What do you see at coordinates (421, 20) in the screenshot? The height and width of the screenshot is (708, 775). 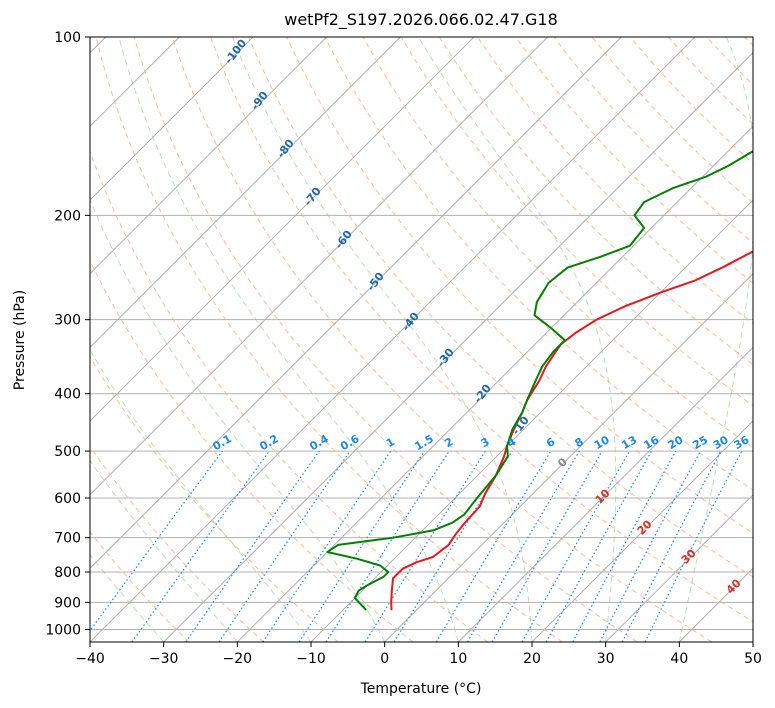 I see `chart-title: wetPf2_S197.2026.066.02.47.G18` at bounding box center [421, 20].